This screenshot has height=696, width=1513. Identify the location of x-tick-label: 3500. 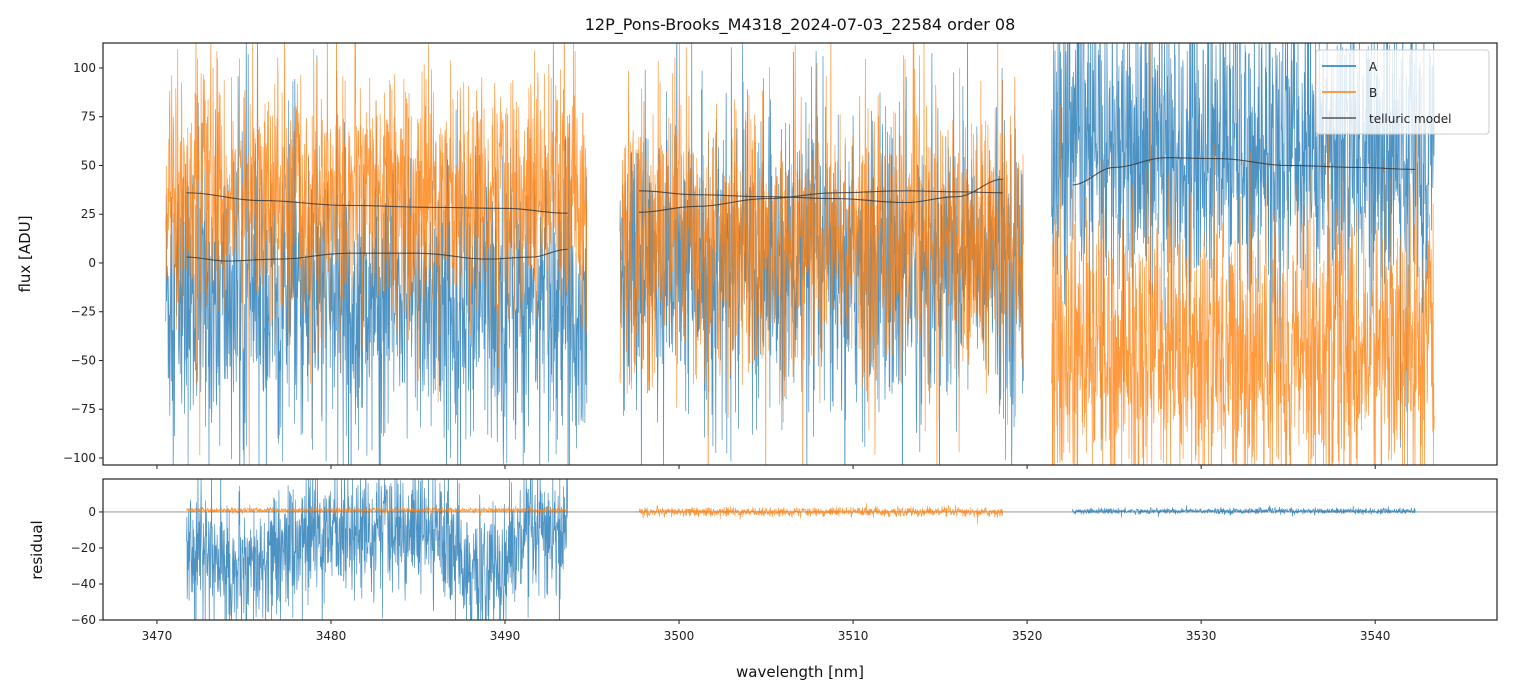
(679, 636).